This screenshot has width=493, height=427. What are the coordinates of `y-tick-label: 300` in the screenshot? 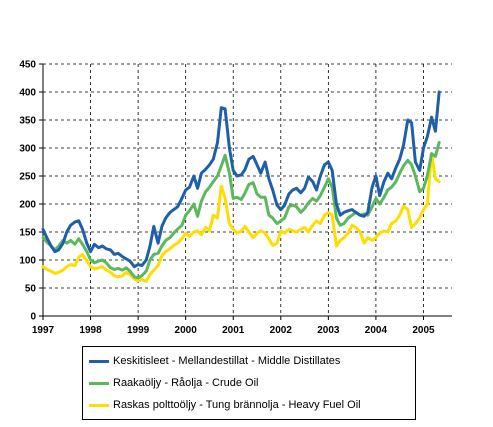 It's located at (27, 149).